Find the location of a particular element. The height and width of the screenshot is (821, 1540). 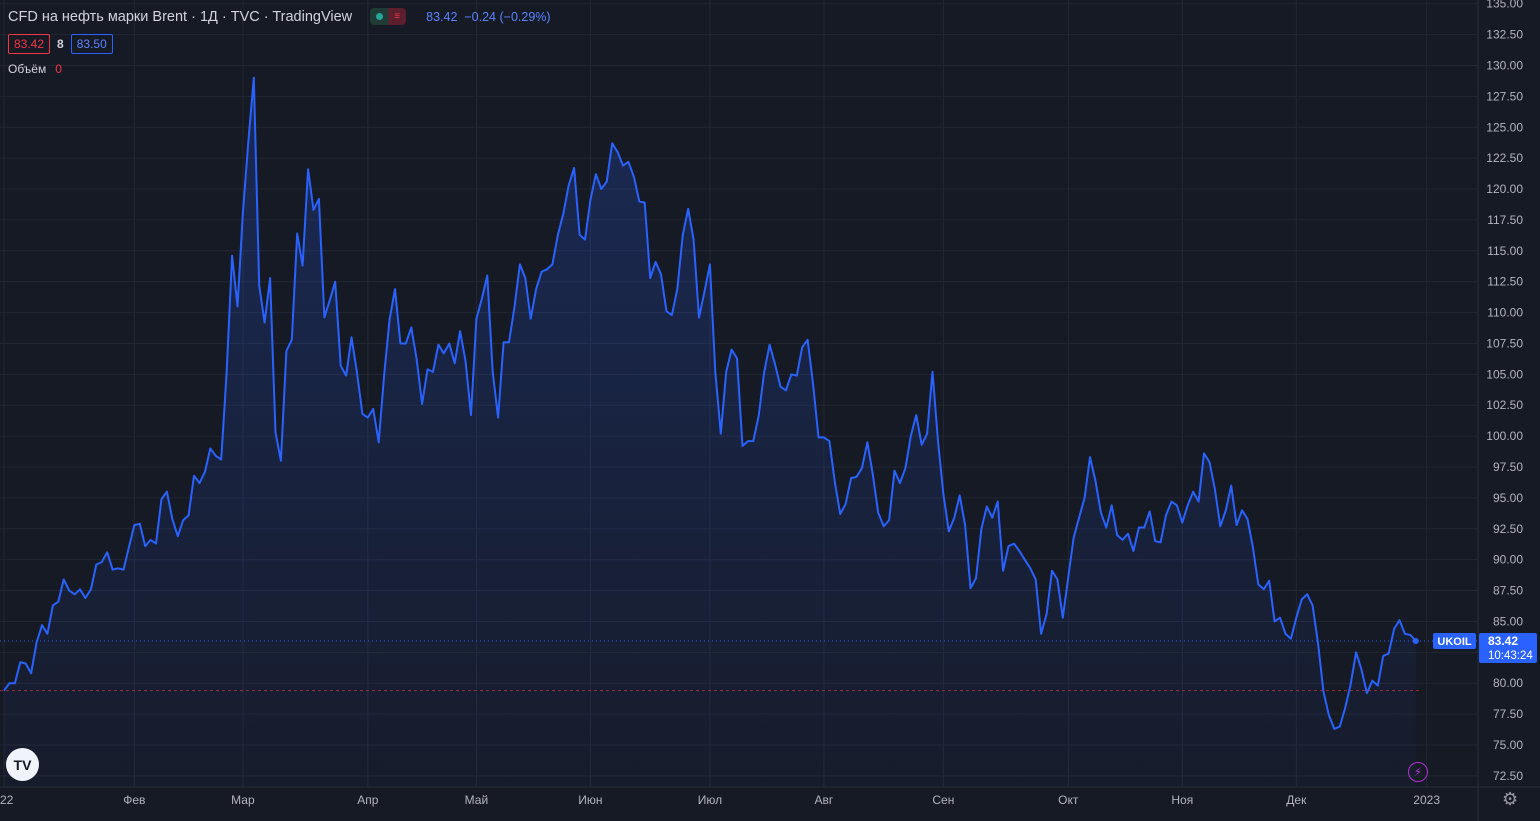

y-tick-label: 85.00 is located at coordinates (1508, 621).